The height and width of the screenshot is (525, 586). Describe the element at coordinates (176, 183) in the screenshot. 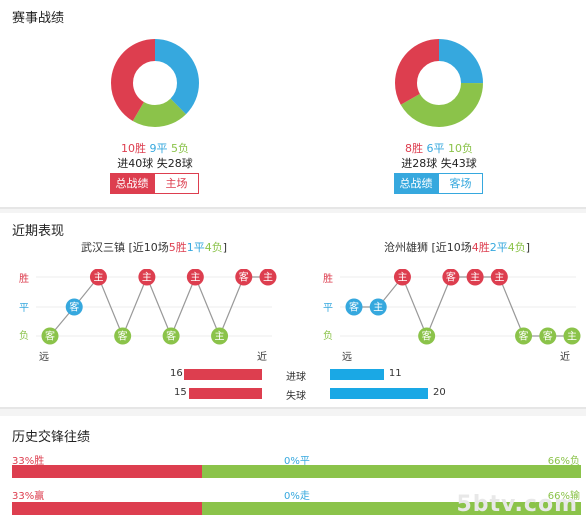

I see `left-tab-home: 主场` at that location.